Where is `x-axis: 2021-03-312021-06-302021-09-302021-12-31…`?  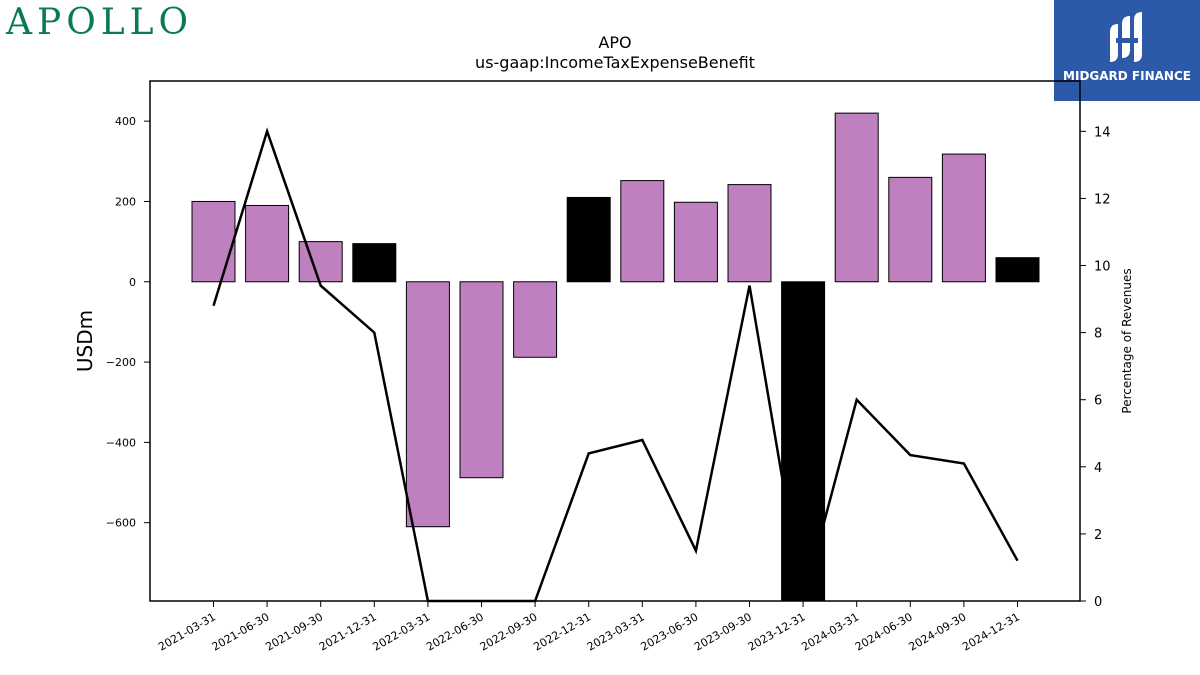 x-axis: 2021-03-312021-06-302021-09-302021-12-31… is located at coordinates (589, 627).